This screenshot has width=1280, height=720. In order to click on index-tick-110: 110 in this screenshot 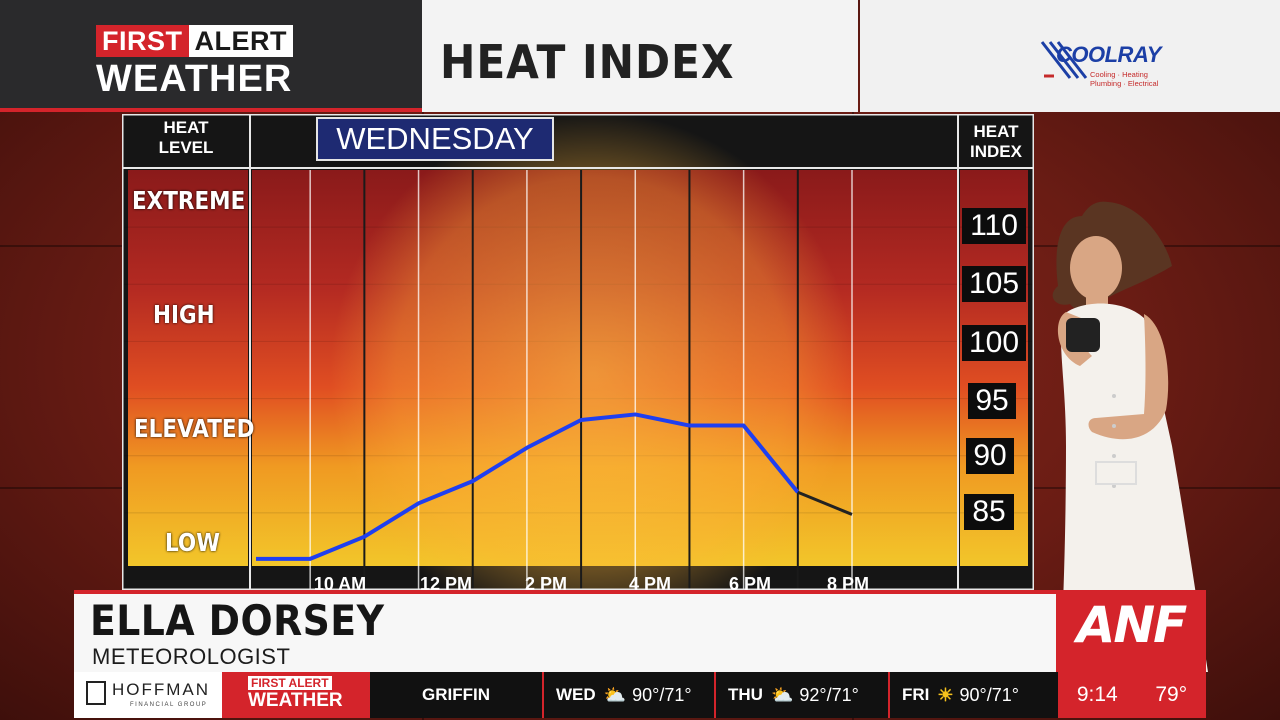, I will do `click(994, 226)`.